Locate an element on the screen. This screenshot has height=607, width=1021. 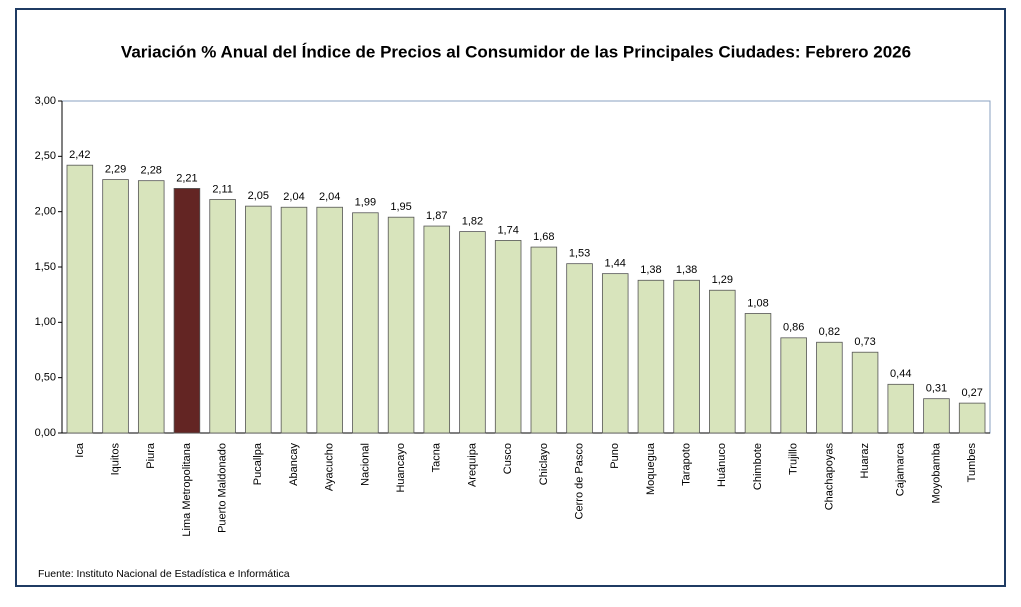
x-tick-label: Huánuco is located at coordinates (722, 465).